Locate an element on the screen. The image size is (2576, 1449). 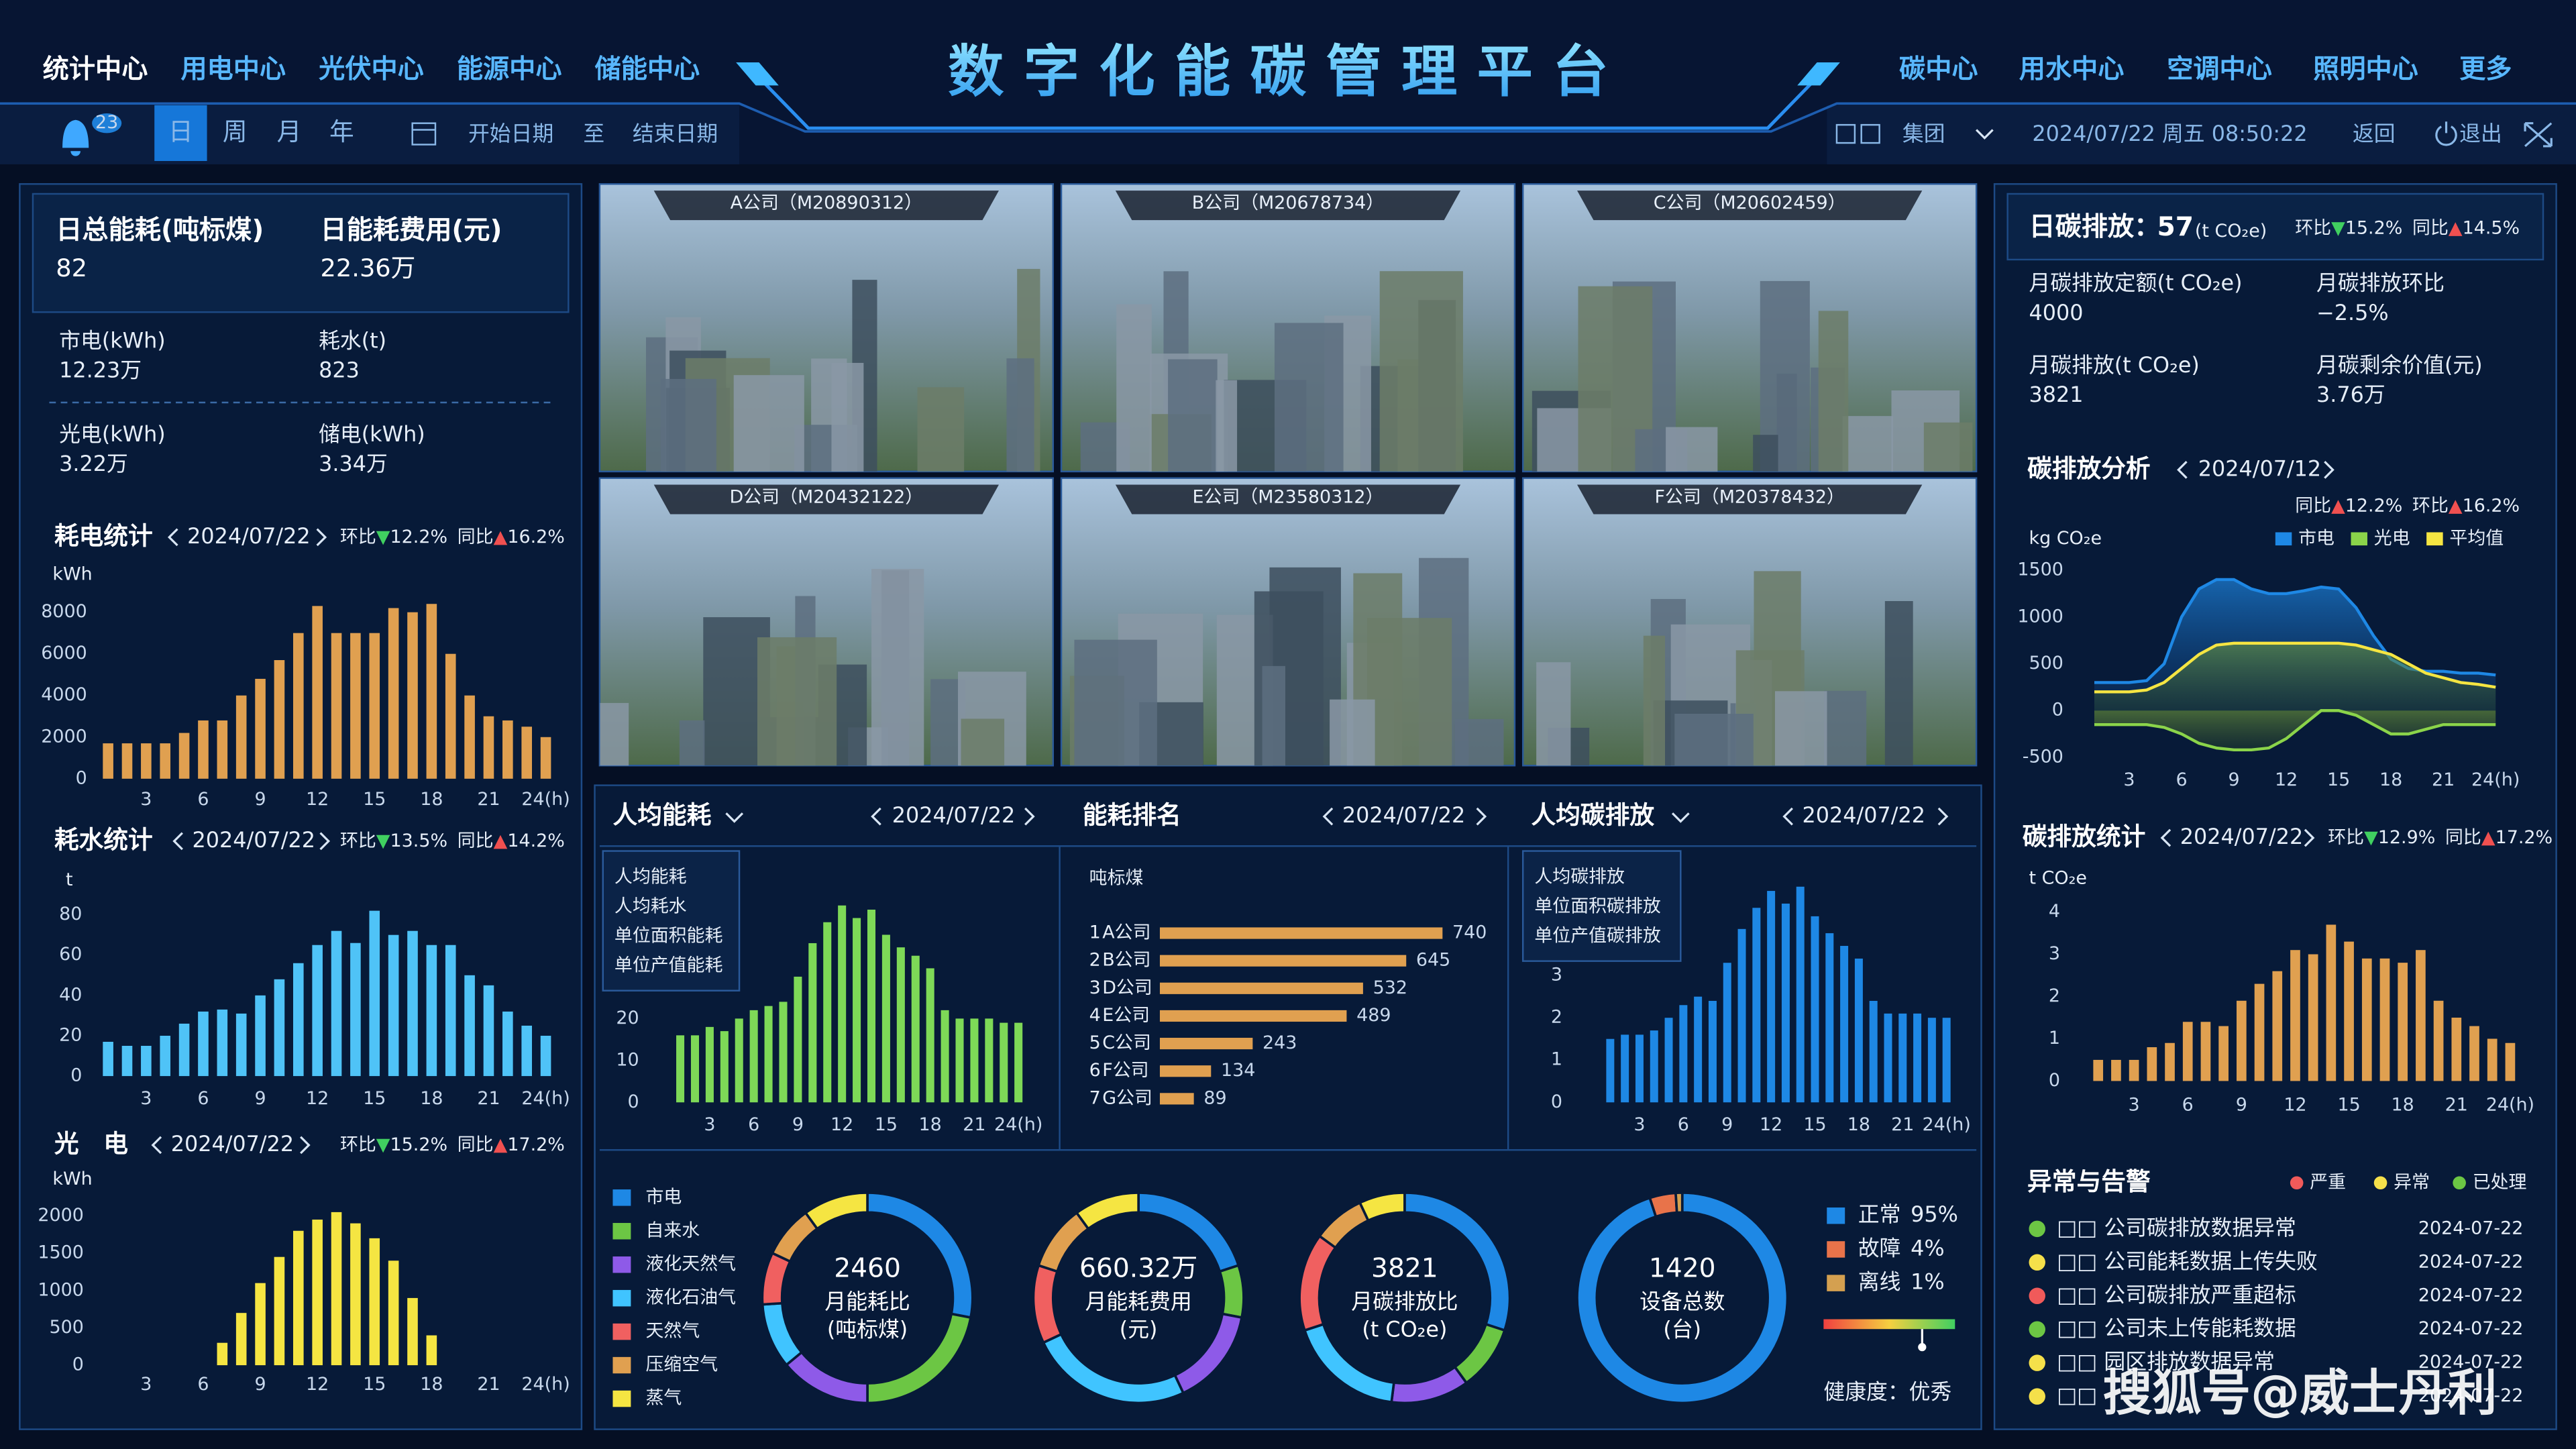
y-tick-label: -500 is located at coordinates (2043, 756).